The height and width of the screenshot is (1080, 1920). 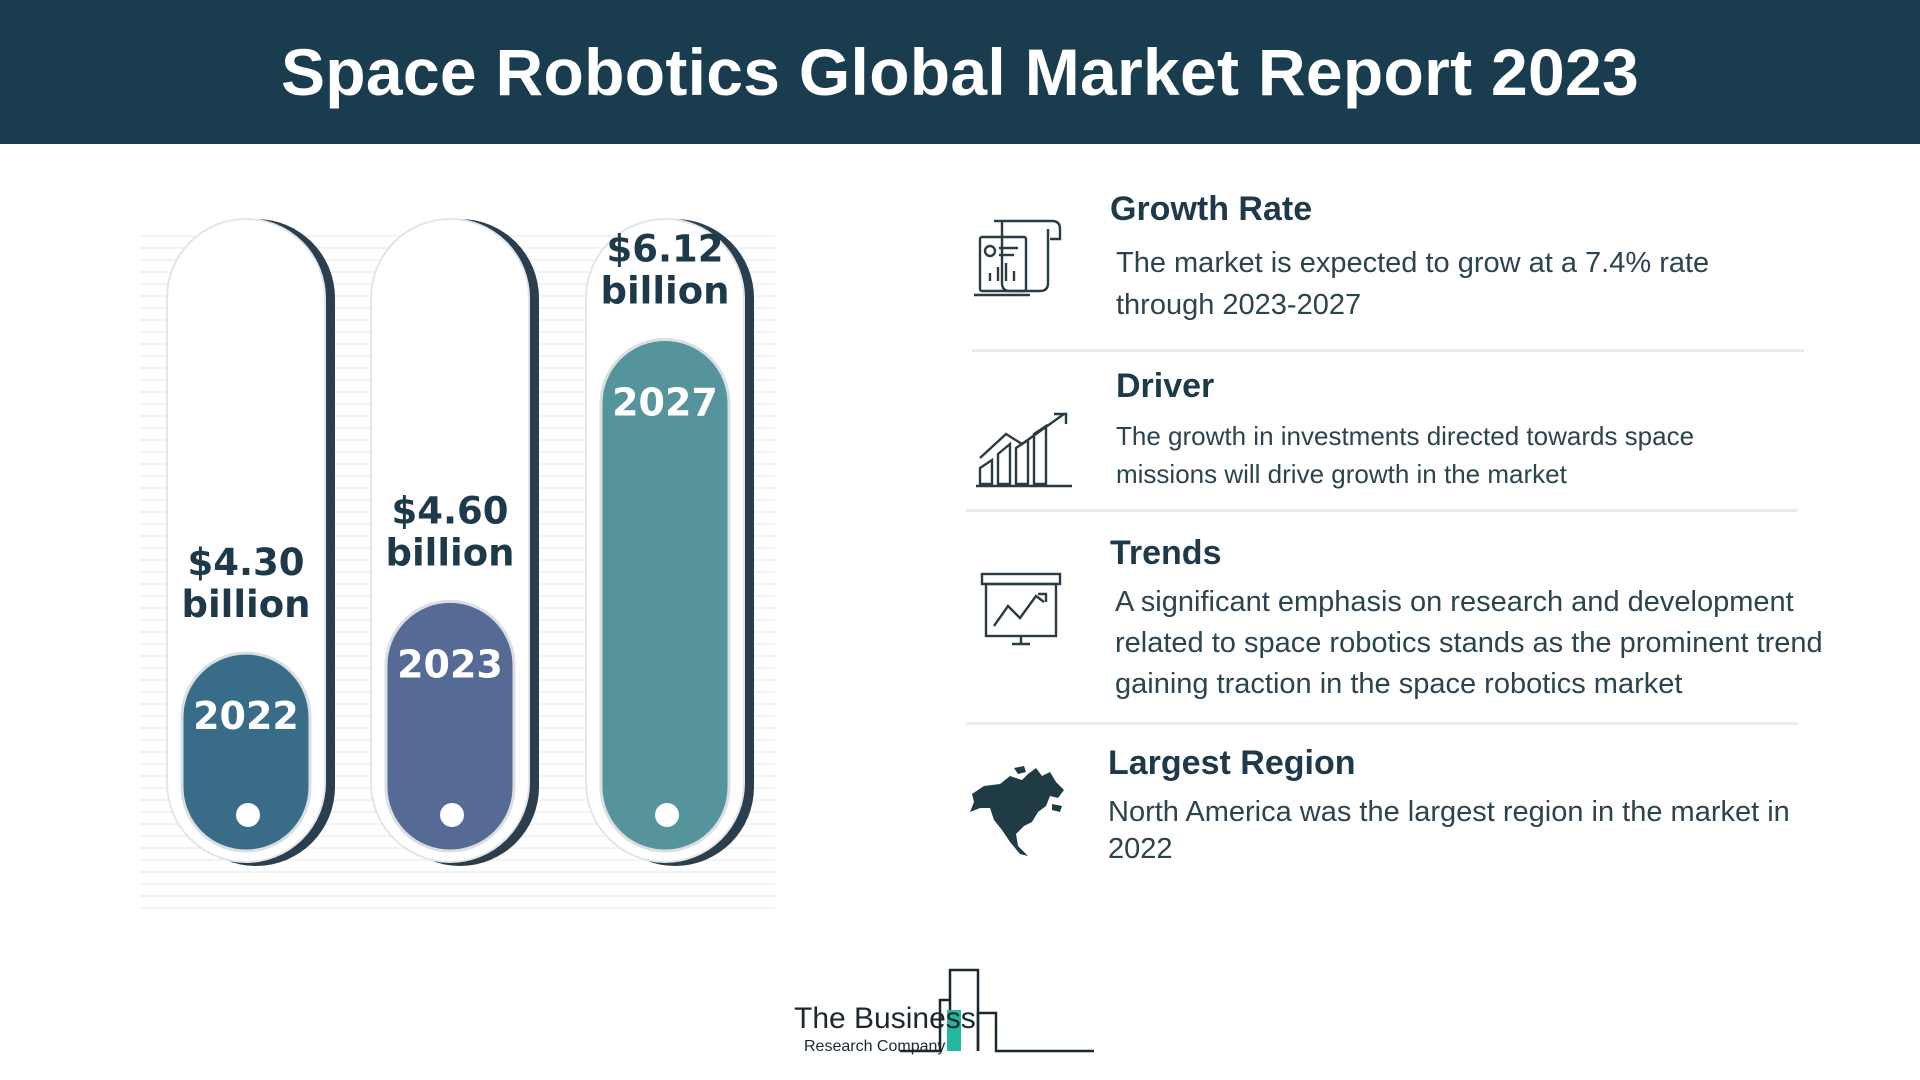 I want to click on largest-region-text-line: 2022, so click(x=1140, y=849).